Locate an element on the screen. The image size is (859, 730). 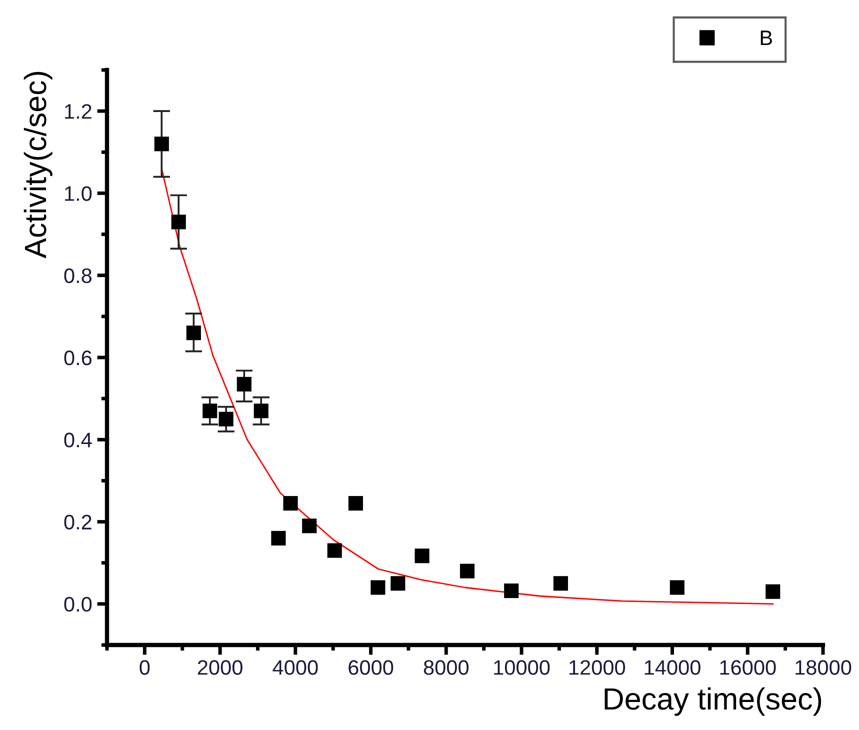
y-tick-label: 0.6 is located at coordinates (78, 358).